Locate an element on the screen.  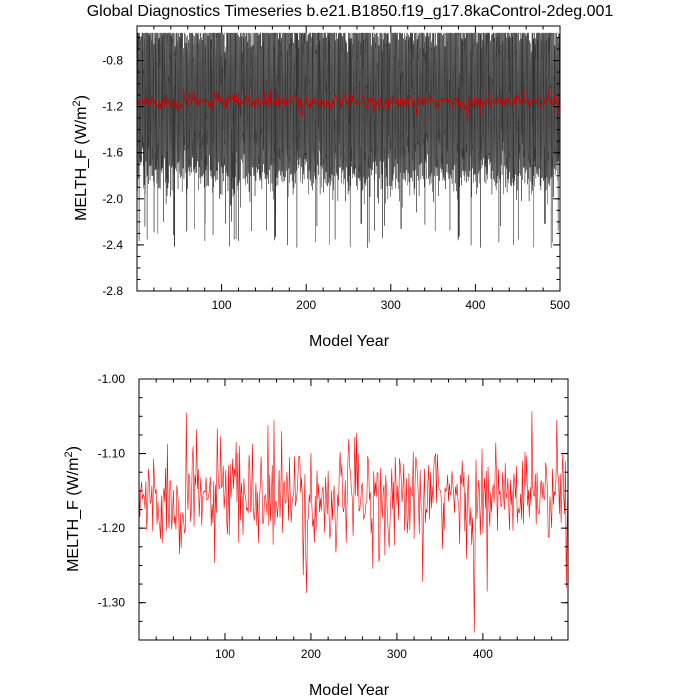
bottom-y-axis-title: MELTH_F (W/m2) is located at coordinates (72, 509).